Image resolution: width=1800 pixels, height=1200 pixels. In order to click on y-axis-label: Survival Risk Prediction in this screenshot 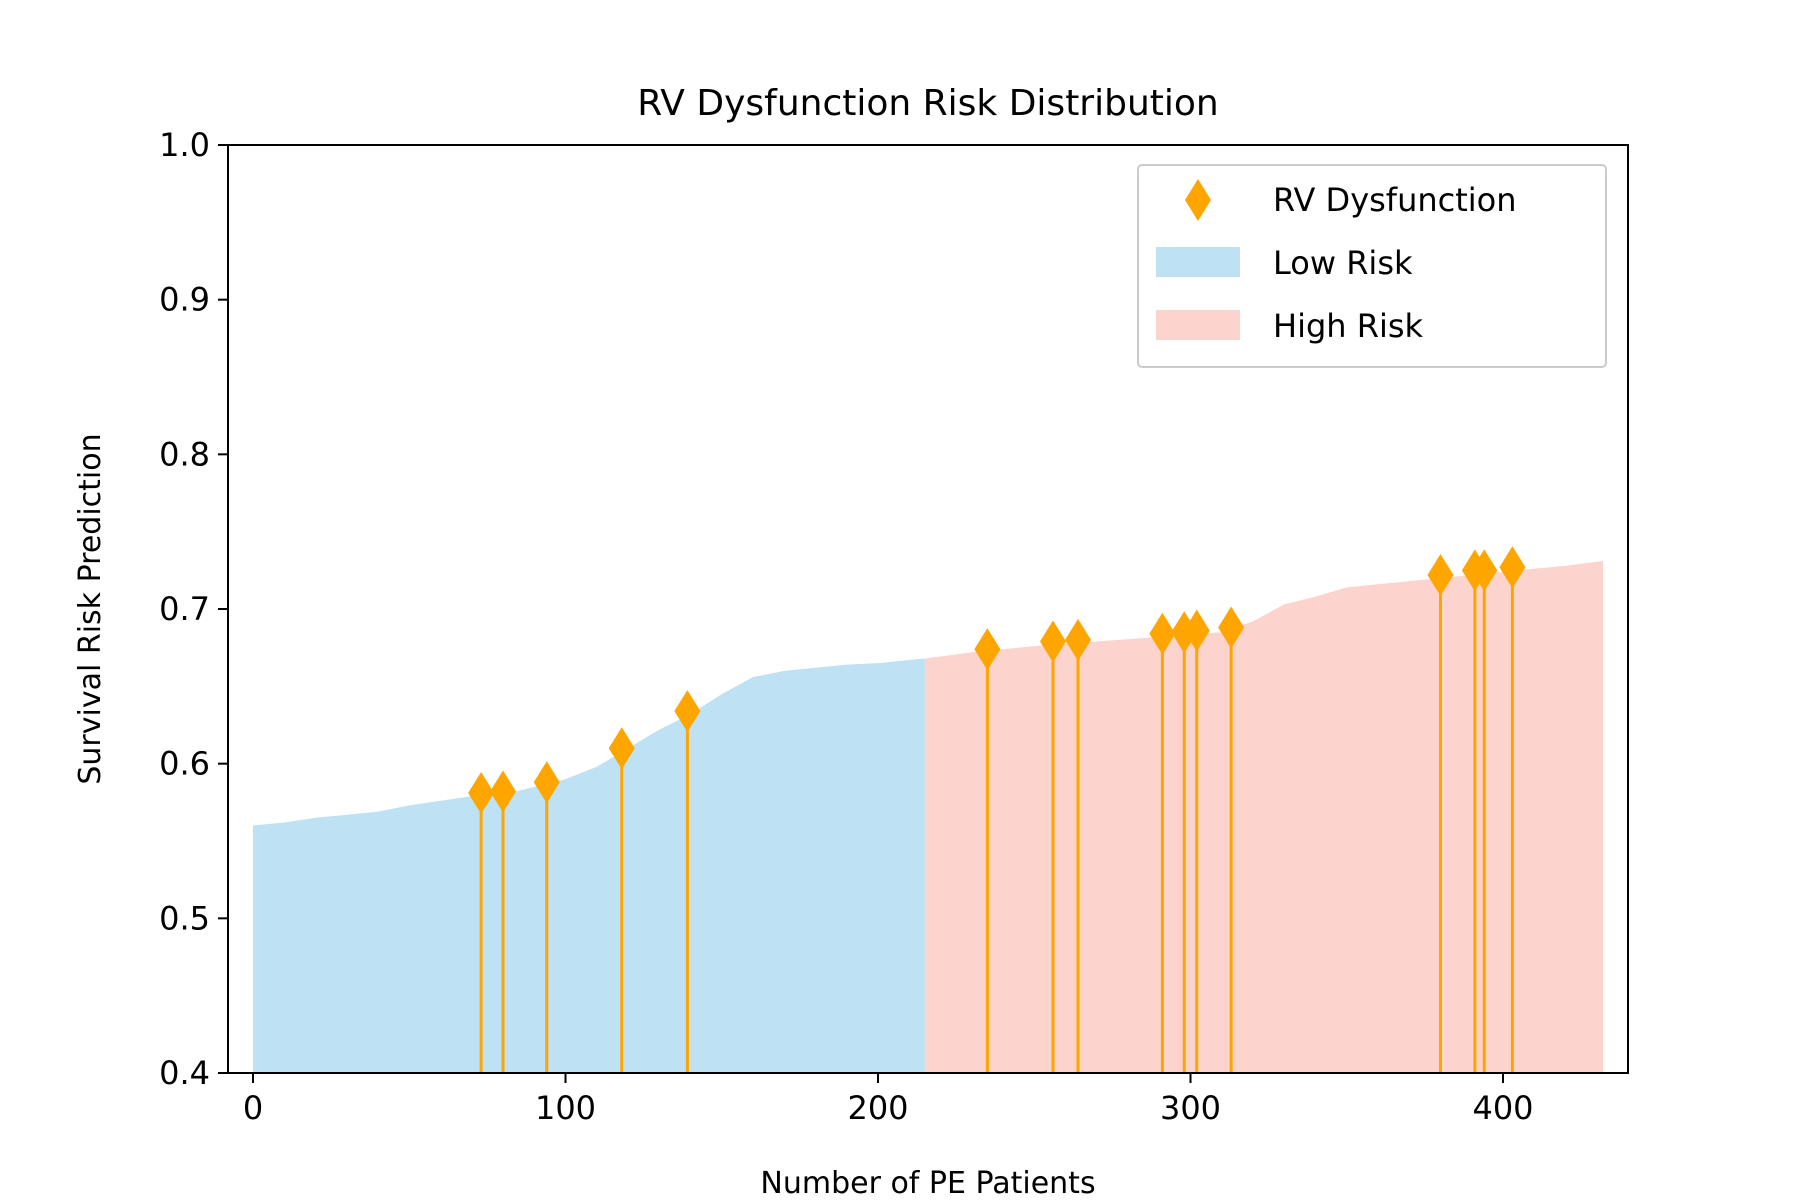, I will do `click(90, 608)`.